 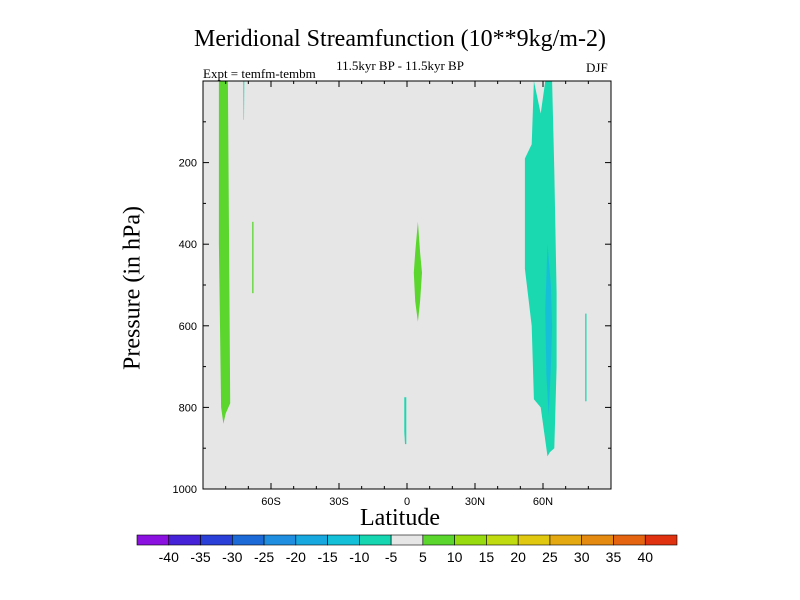 I want to click on colorbar-label: 30, so click(x=582, y=557).